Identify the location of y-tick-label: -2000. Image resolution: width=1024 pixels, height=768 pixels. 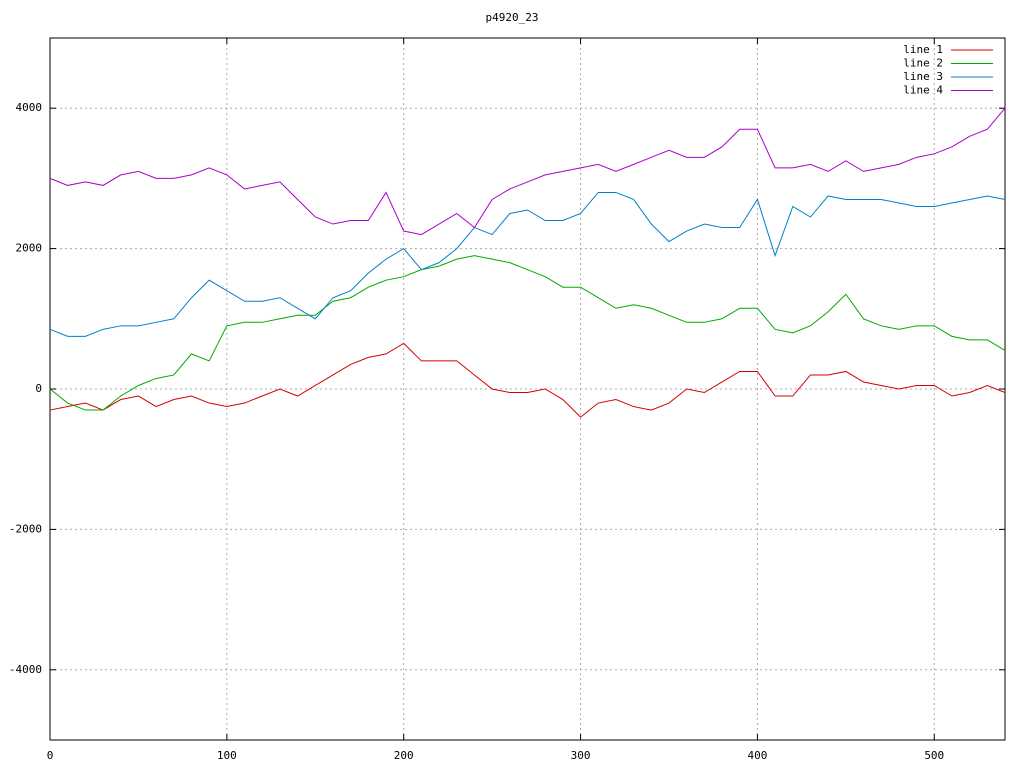
(25, 528).